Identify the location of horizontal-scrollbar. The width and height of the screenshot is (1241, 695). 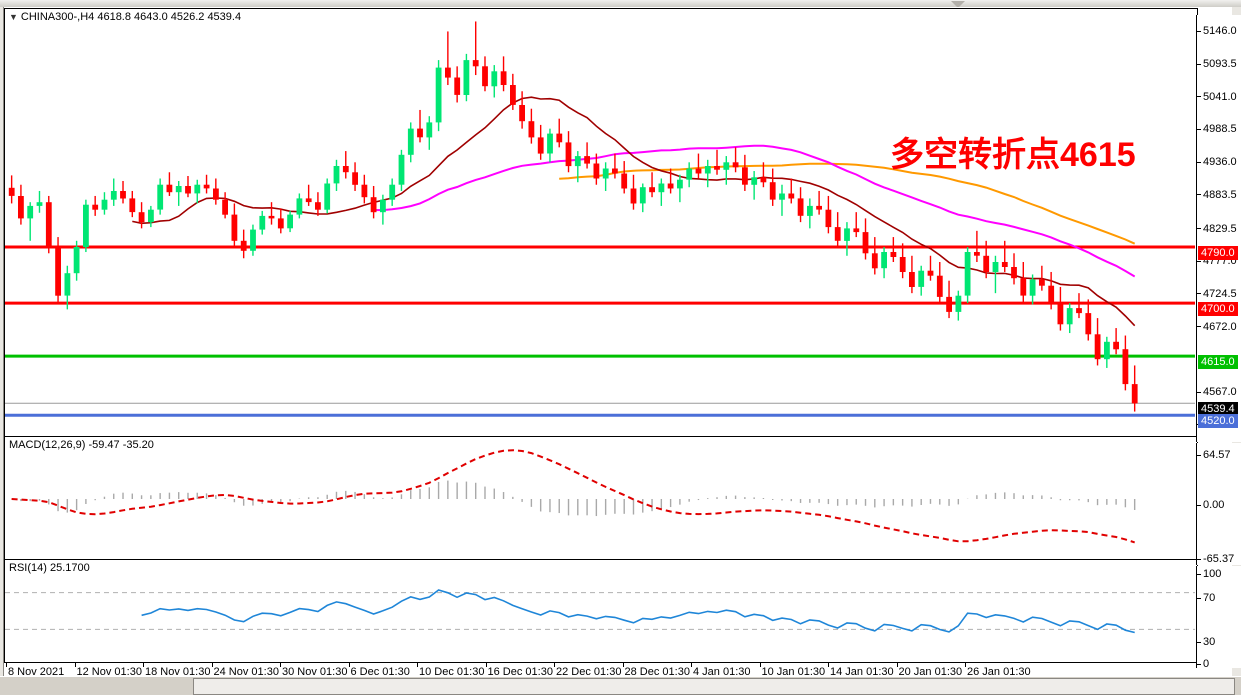
(620, 685).